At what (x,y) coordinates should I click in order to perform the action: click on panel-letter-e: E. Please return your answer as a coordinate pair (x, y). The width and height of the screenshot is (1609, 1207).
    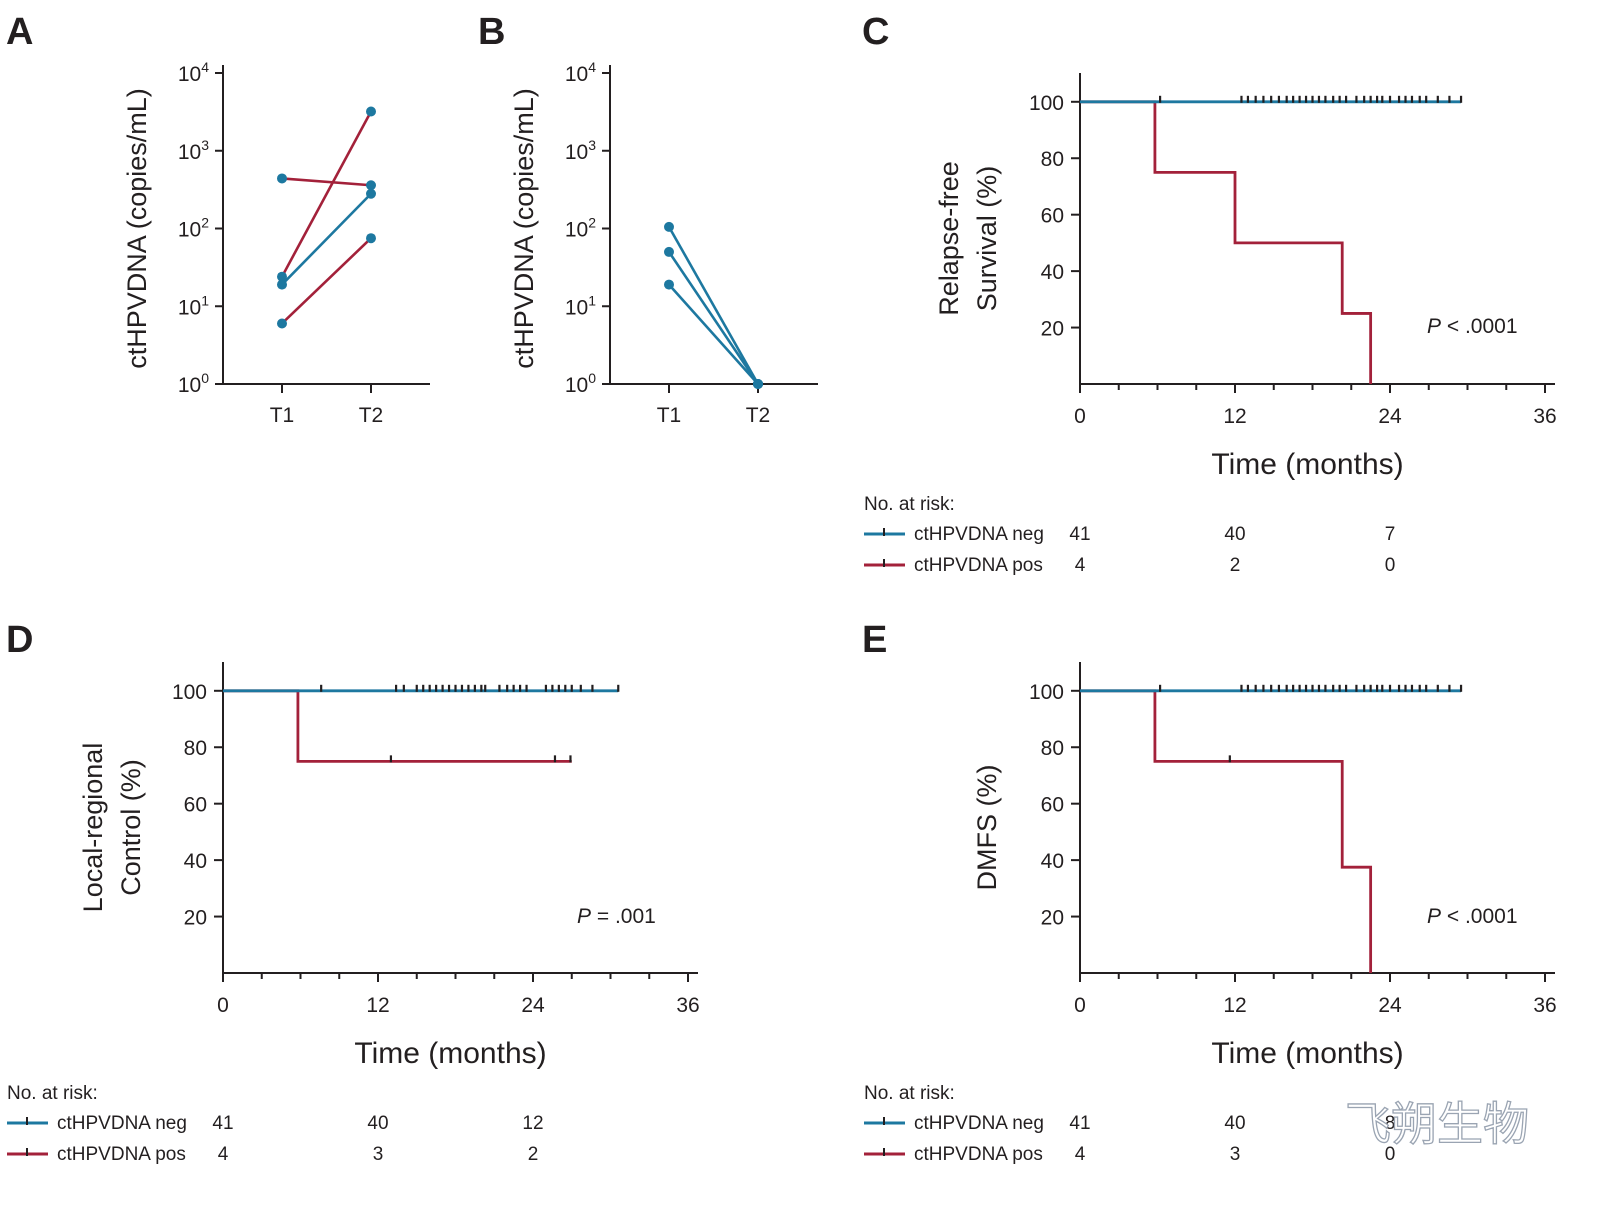
    Looking at the image, I should click on (874, 640).